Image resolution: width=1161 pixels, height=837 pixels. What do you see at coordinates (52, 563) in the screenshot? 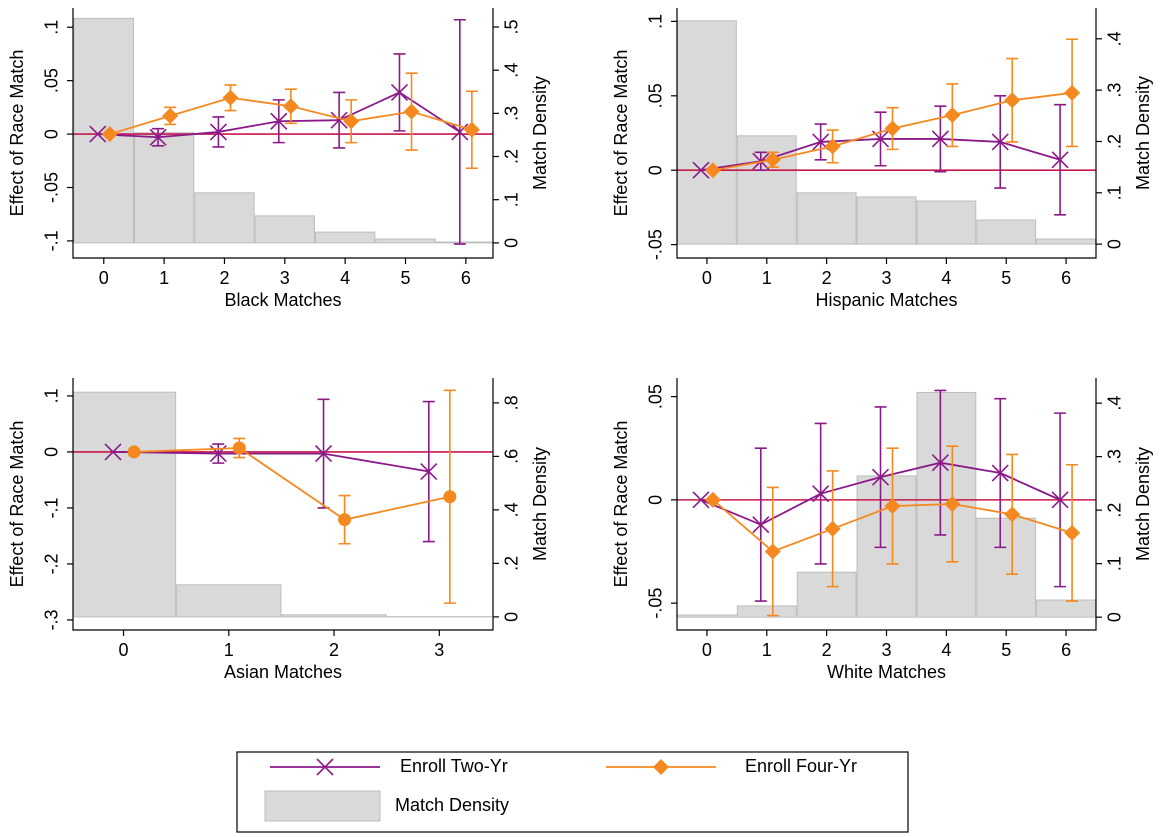
I see `y-tick-label: -.2` at bounding box center [52, 563].